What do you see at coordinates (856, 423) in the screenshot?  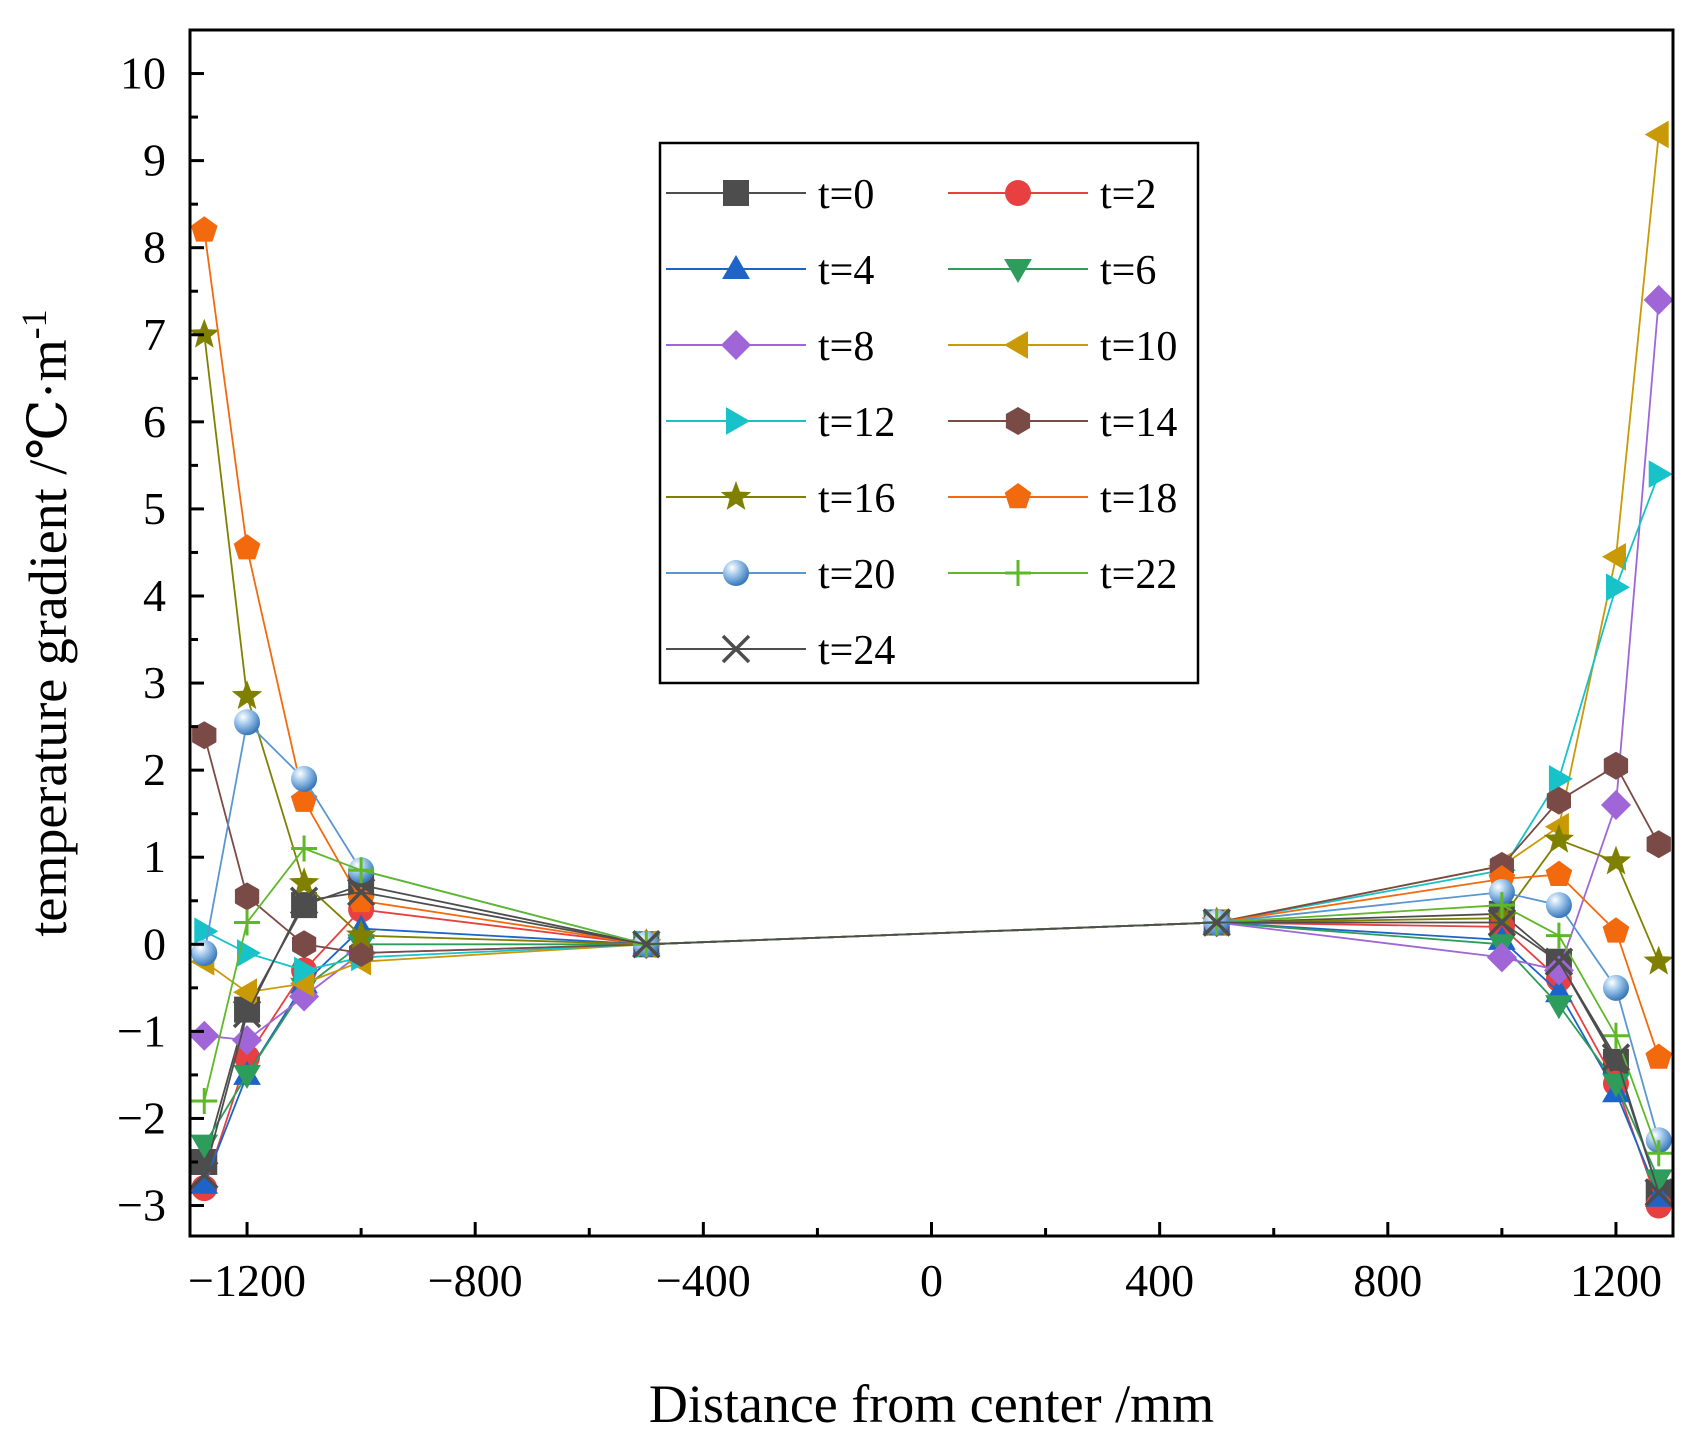 I see `legend-label: t=12` at bounding box center [856, 423].